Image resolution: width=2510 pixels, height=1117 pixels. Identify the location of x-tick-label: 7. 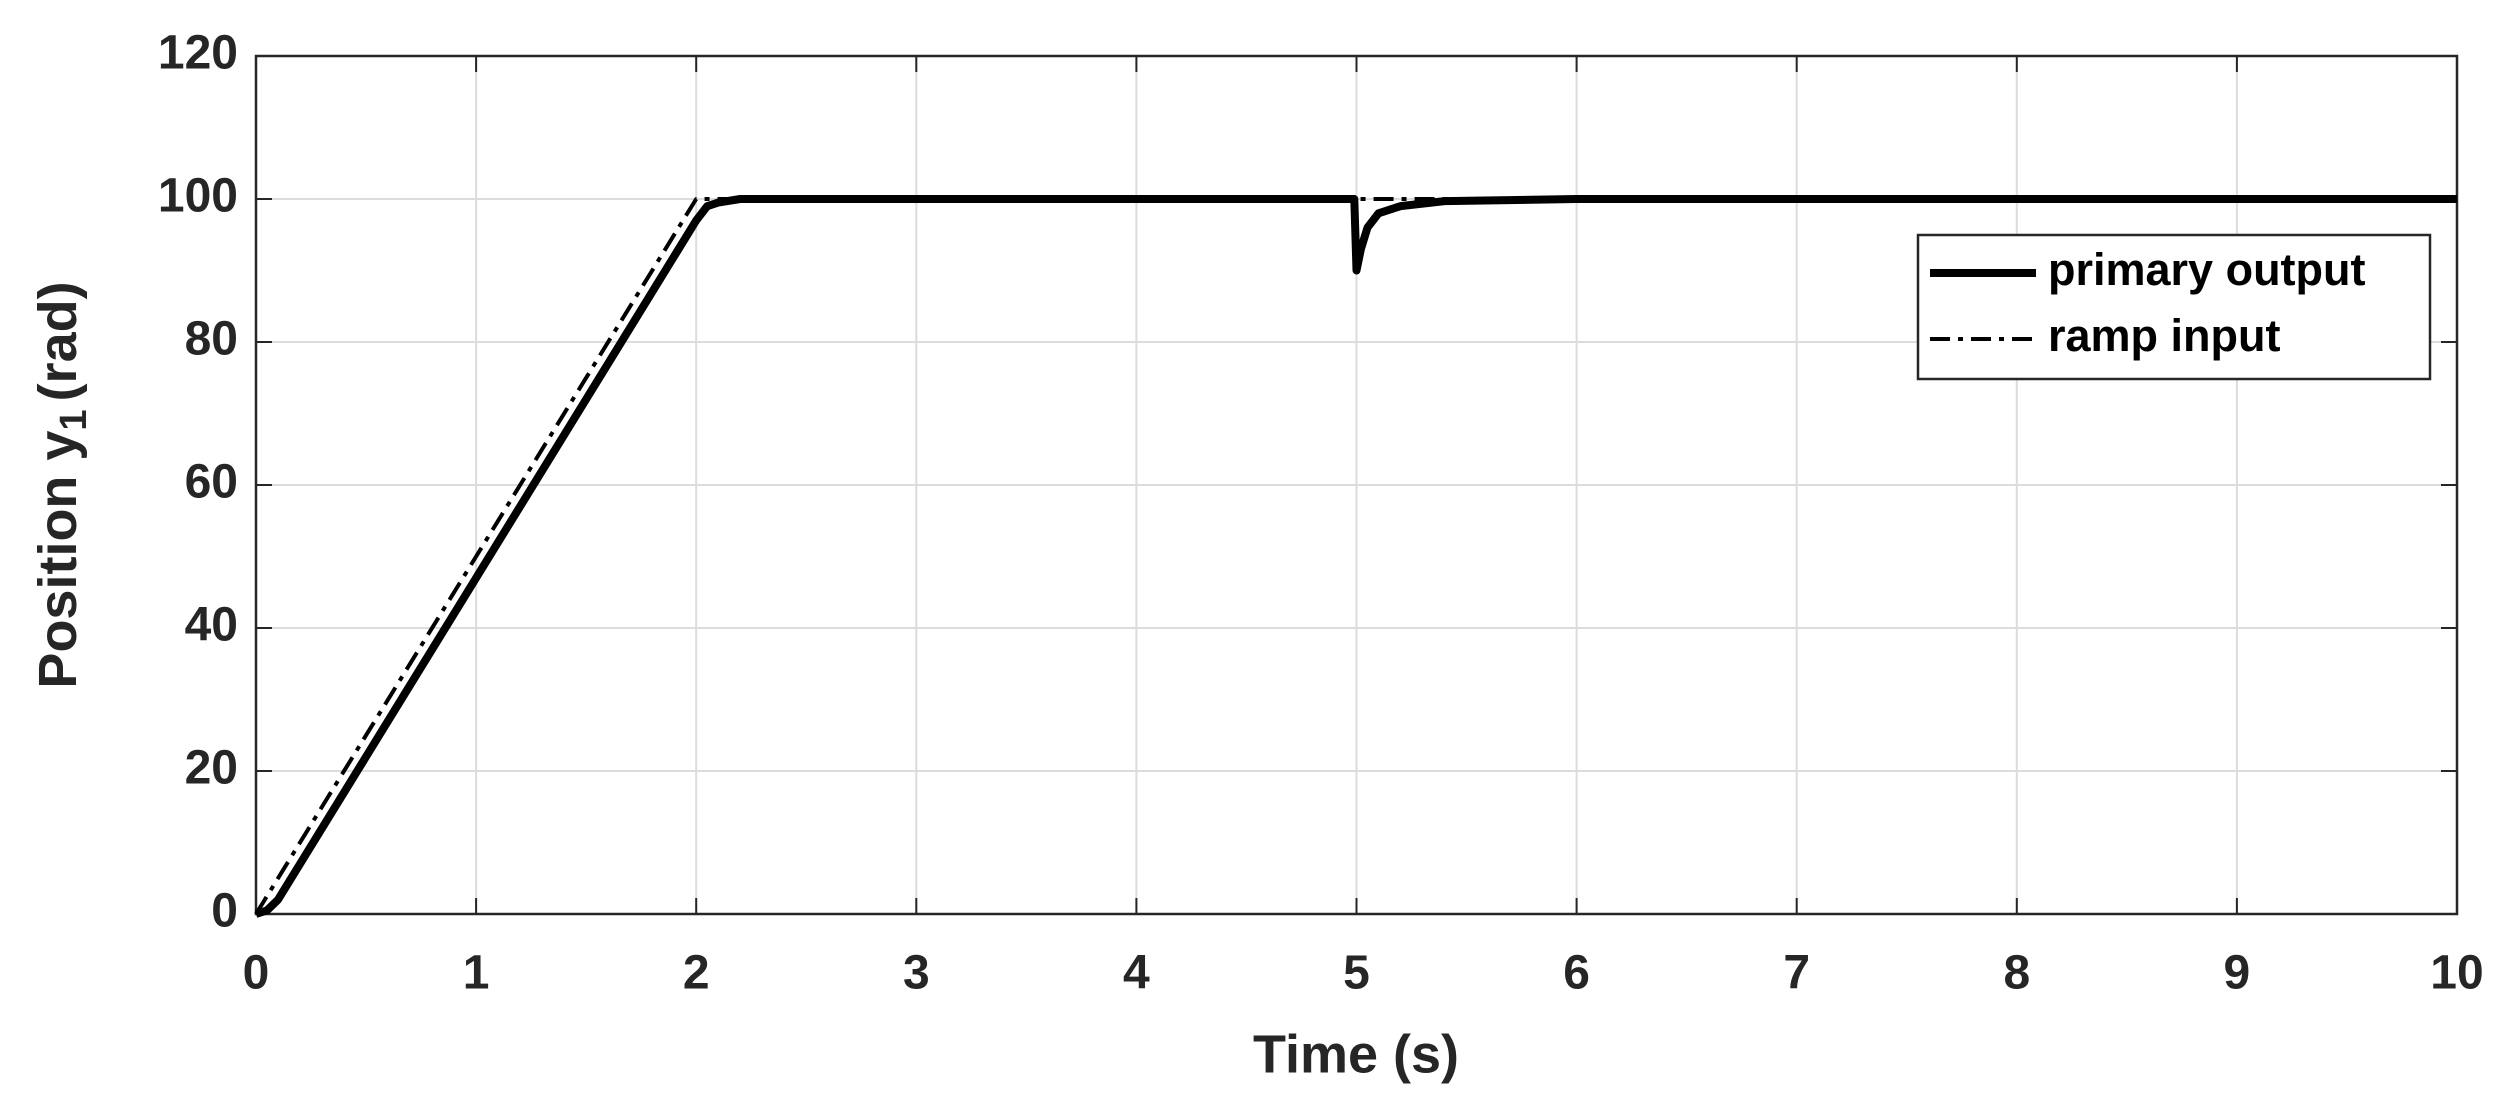
(1796, 973).